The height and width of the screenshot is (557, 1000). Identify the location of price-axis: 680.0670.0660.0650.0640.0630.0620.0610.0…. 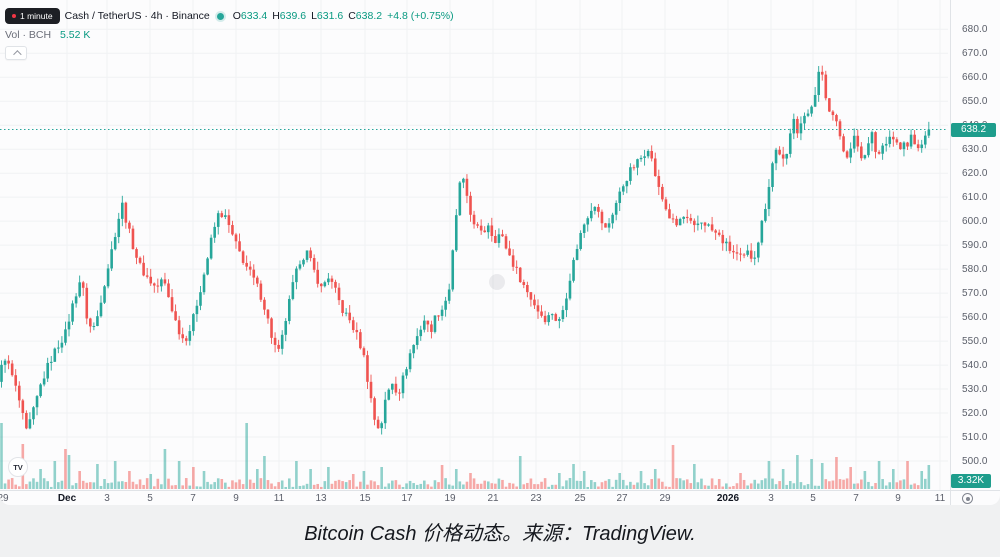
(975, 245).